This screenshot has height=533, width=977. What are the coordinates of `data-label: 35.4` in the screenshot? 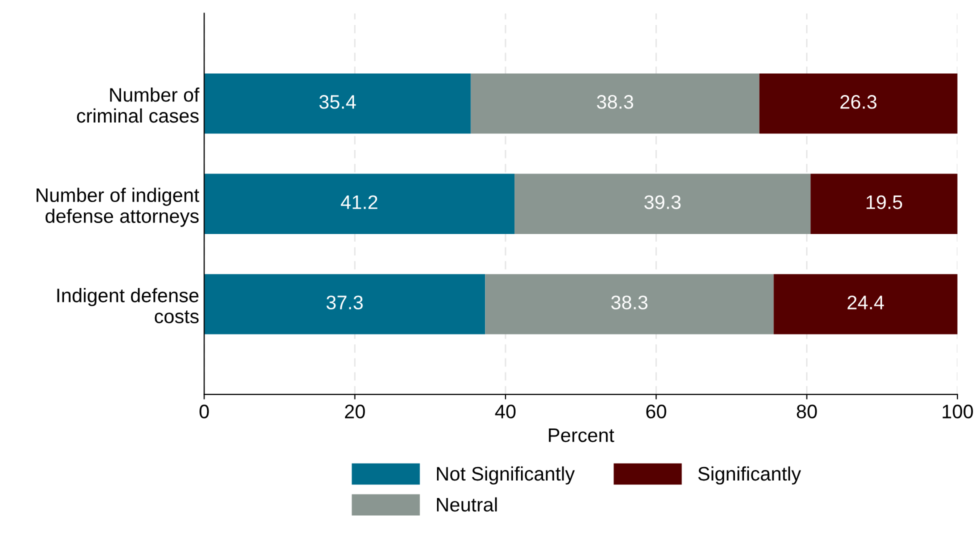 It's located at (337, 102).